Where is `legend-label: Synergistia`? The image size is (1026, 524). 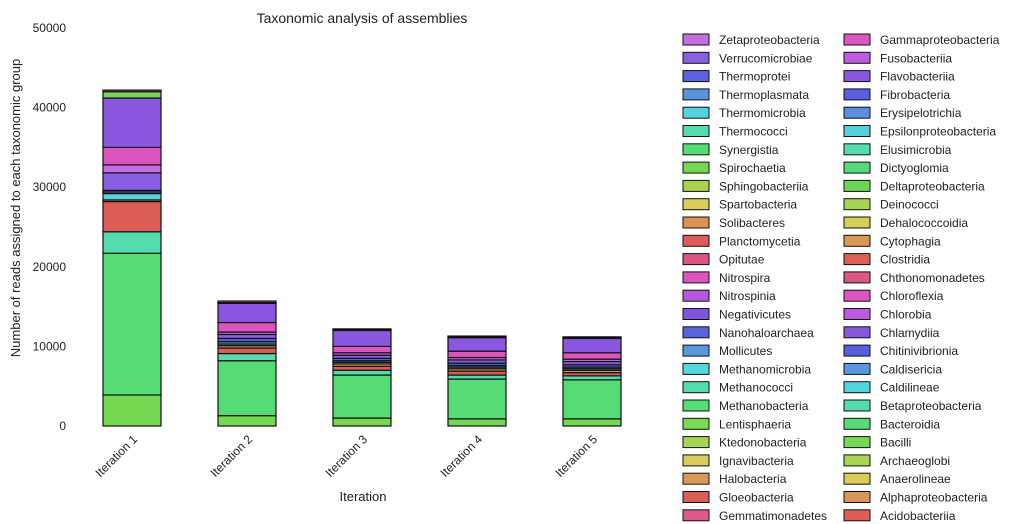
legend-label: Synergistia is located at coordinates (749, 150).